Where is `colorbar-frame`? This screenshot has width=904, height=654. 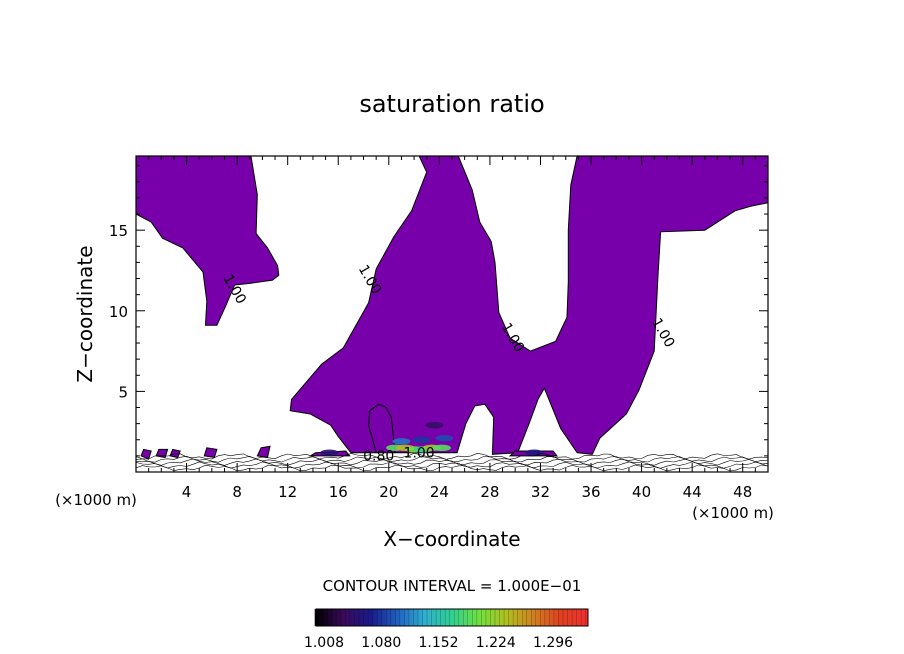
colorbar-frame is located at coordinates (452, 617).